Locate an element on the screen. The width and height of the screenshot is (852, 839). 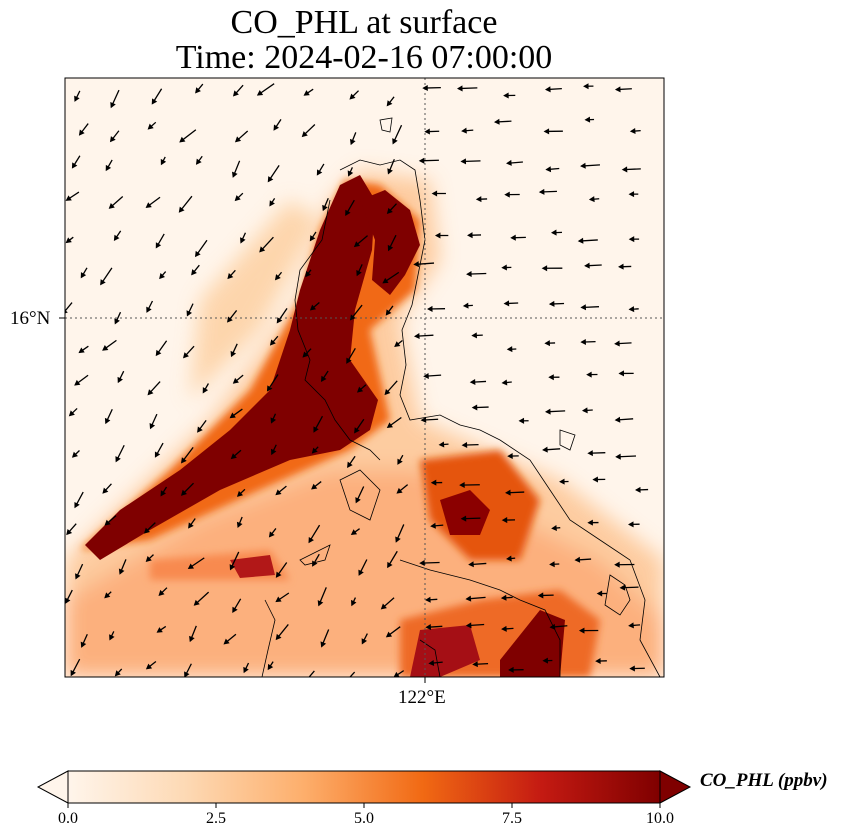
colorbar-tick: 0.0 is located at coordinates (68, 818).